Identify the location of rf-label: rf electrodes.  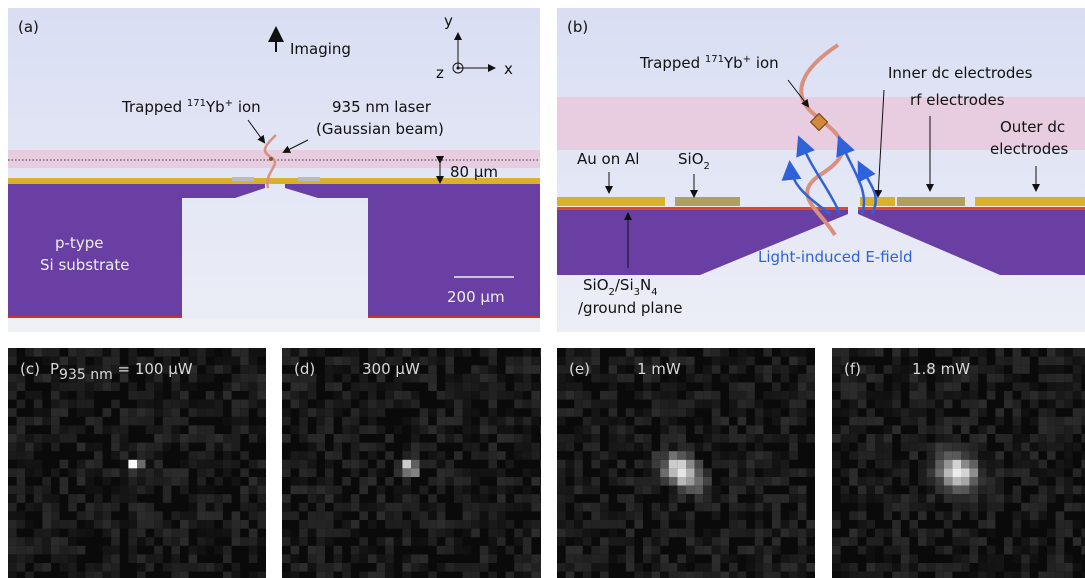
(957, 100).